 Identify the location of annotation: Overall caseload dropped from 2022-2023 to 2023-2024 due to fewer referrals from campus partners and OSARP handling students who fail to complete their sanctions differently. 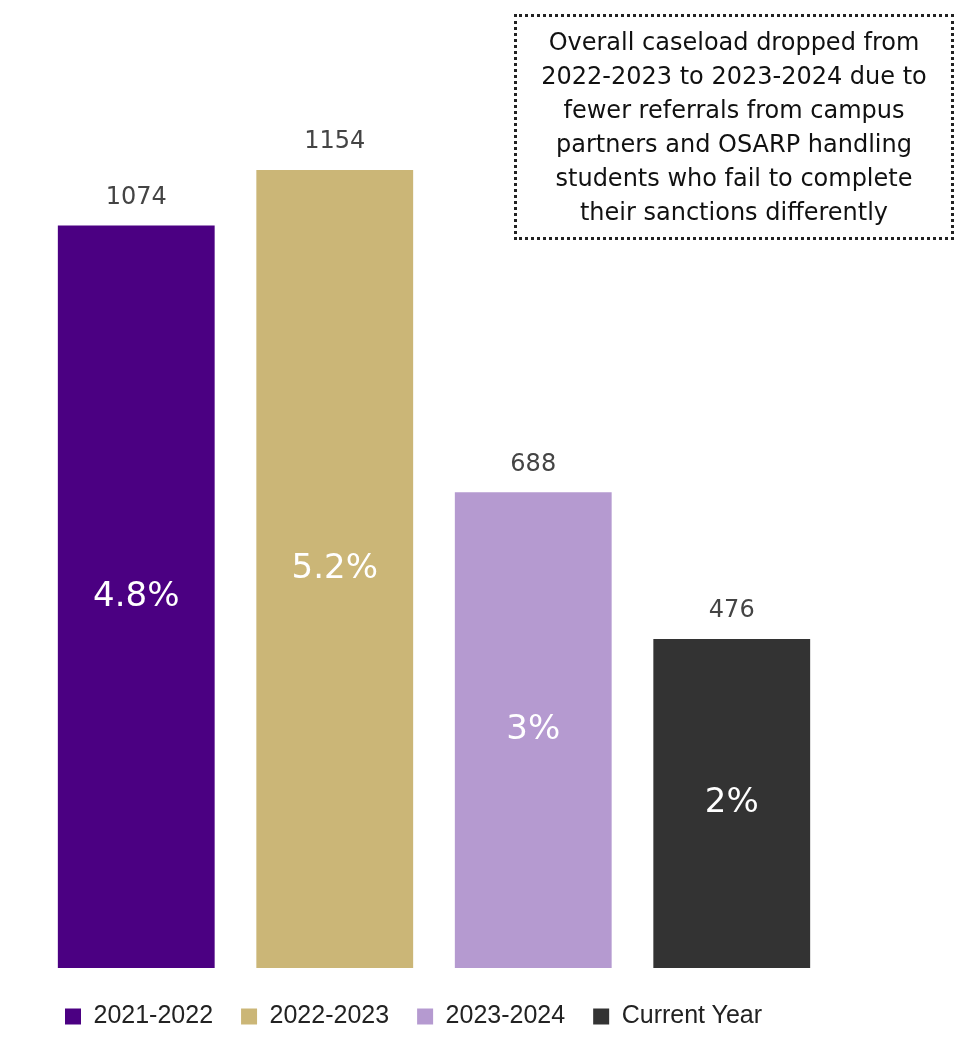
(734, 127).